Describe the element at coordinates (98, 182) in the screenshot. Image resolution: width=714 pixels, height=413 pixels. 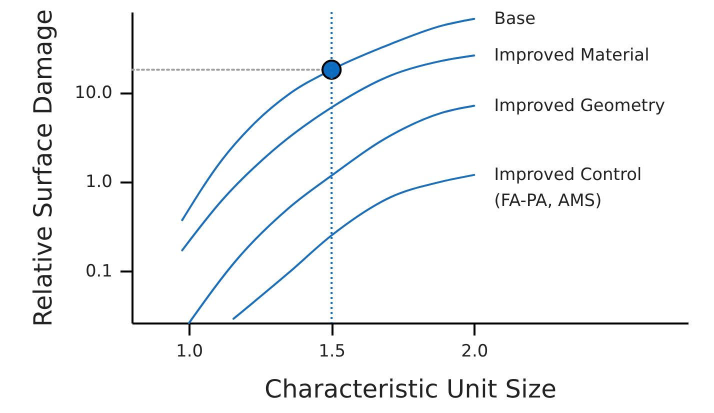
I see `y-tick-label: 1.0` at that location.